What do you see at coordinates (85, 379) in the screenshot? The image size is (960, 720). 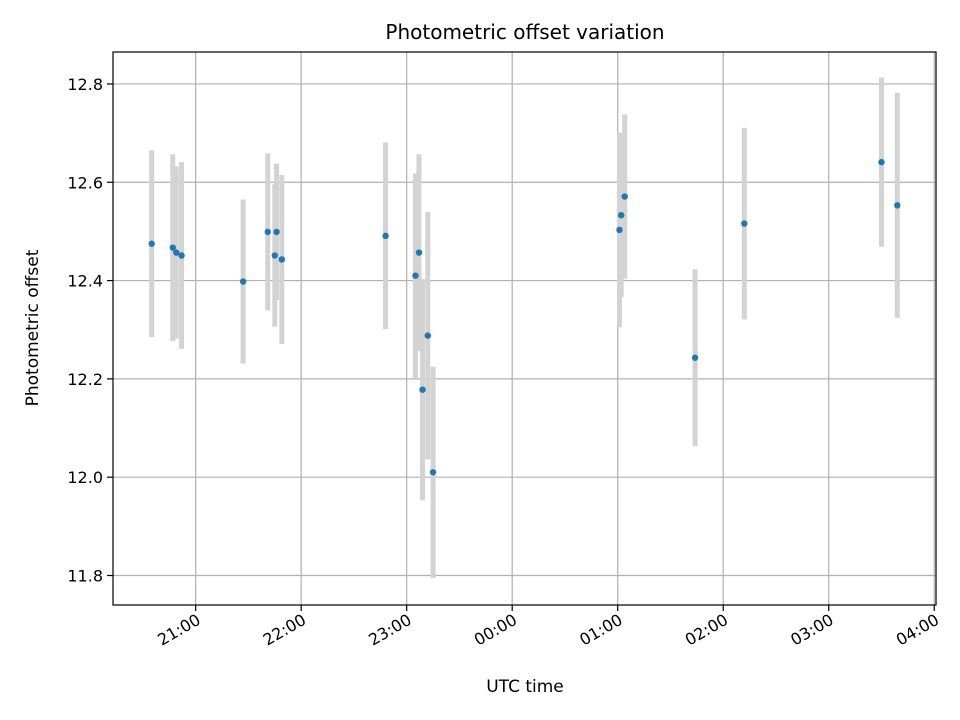 I see `y-tick-label: 12.2` at bounding box center [85, 379].